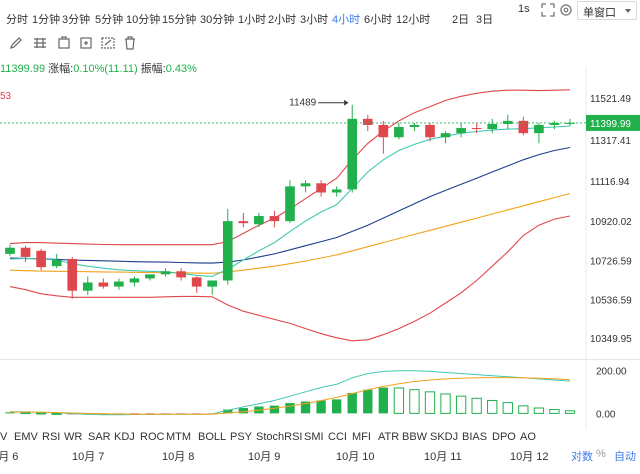 This screenshot has height=474, width=640. Describe the element at coordinates (109, 20) in the screenshot. I see `interval-tab: 5分钟` at that location.